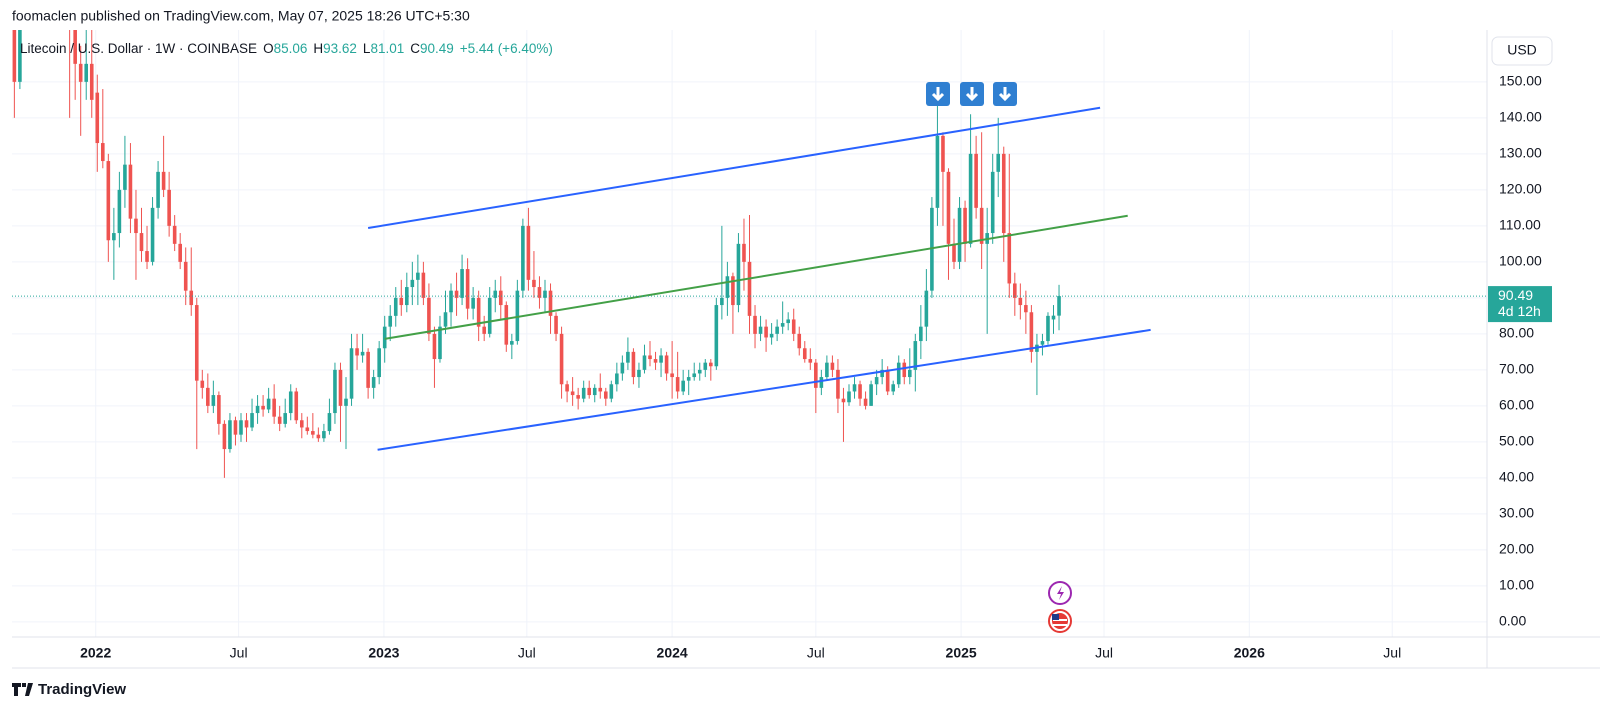 The width and height of the screenshot is (1600, 724). What do you see at coordinates (367, 48) in the screenshot?
I see `legend-key: L` at bounding box center [367, 48].